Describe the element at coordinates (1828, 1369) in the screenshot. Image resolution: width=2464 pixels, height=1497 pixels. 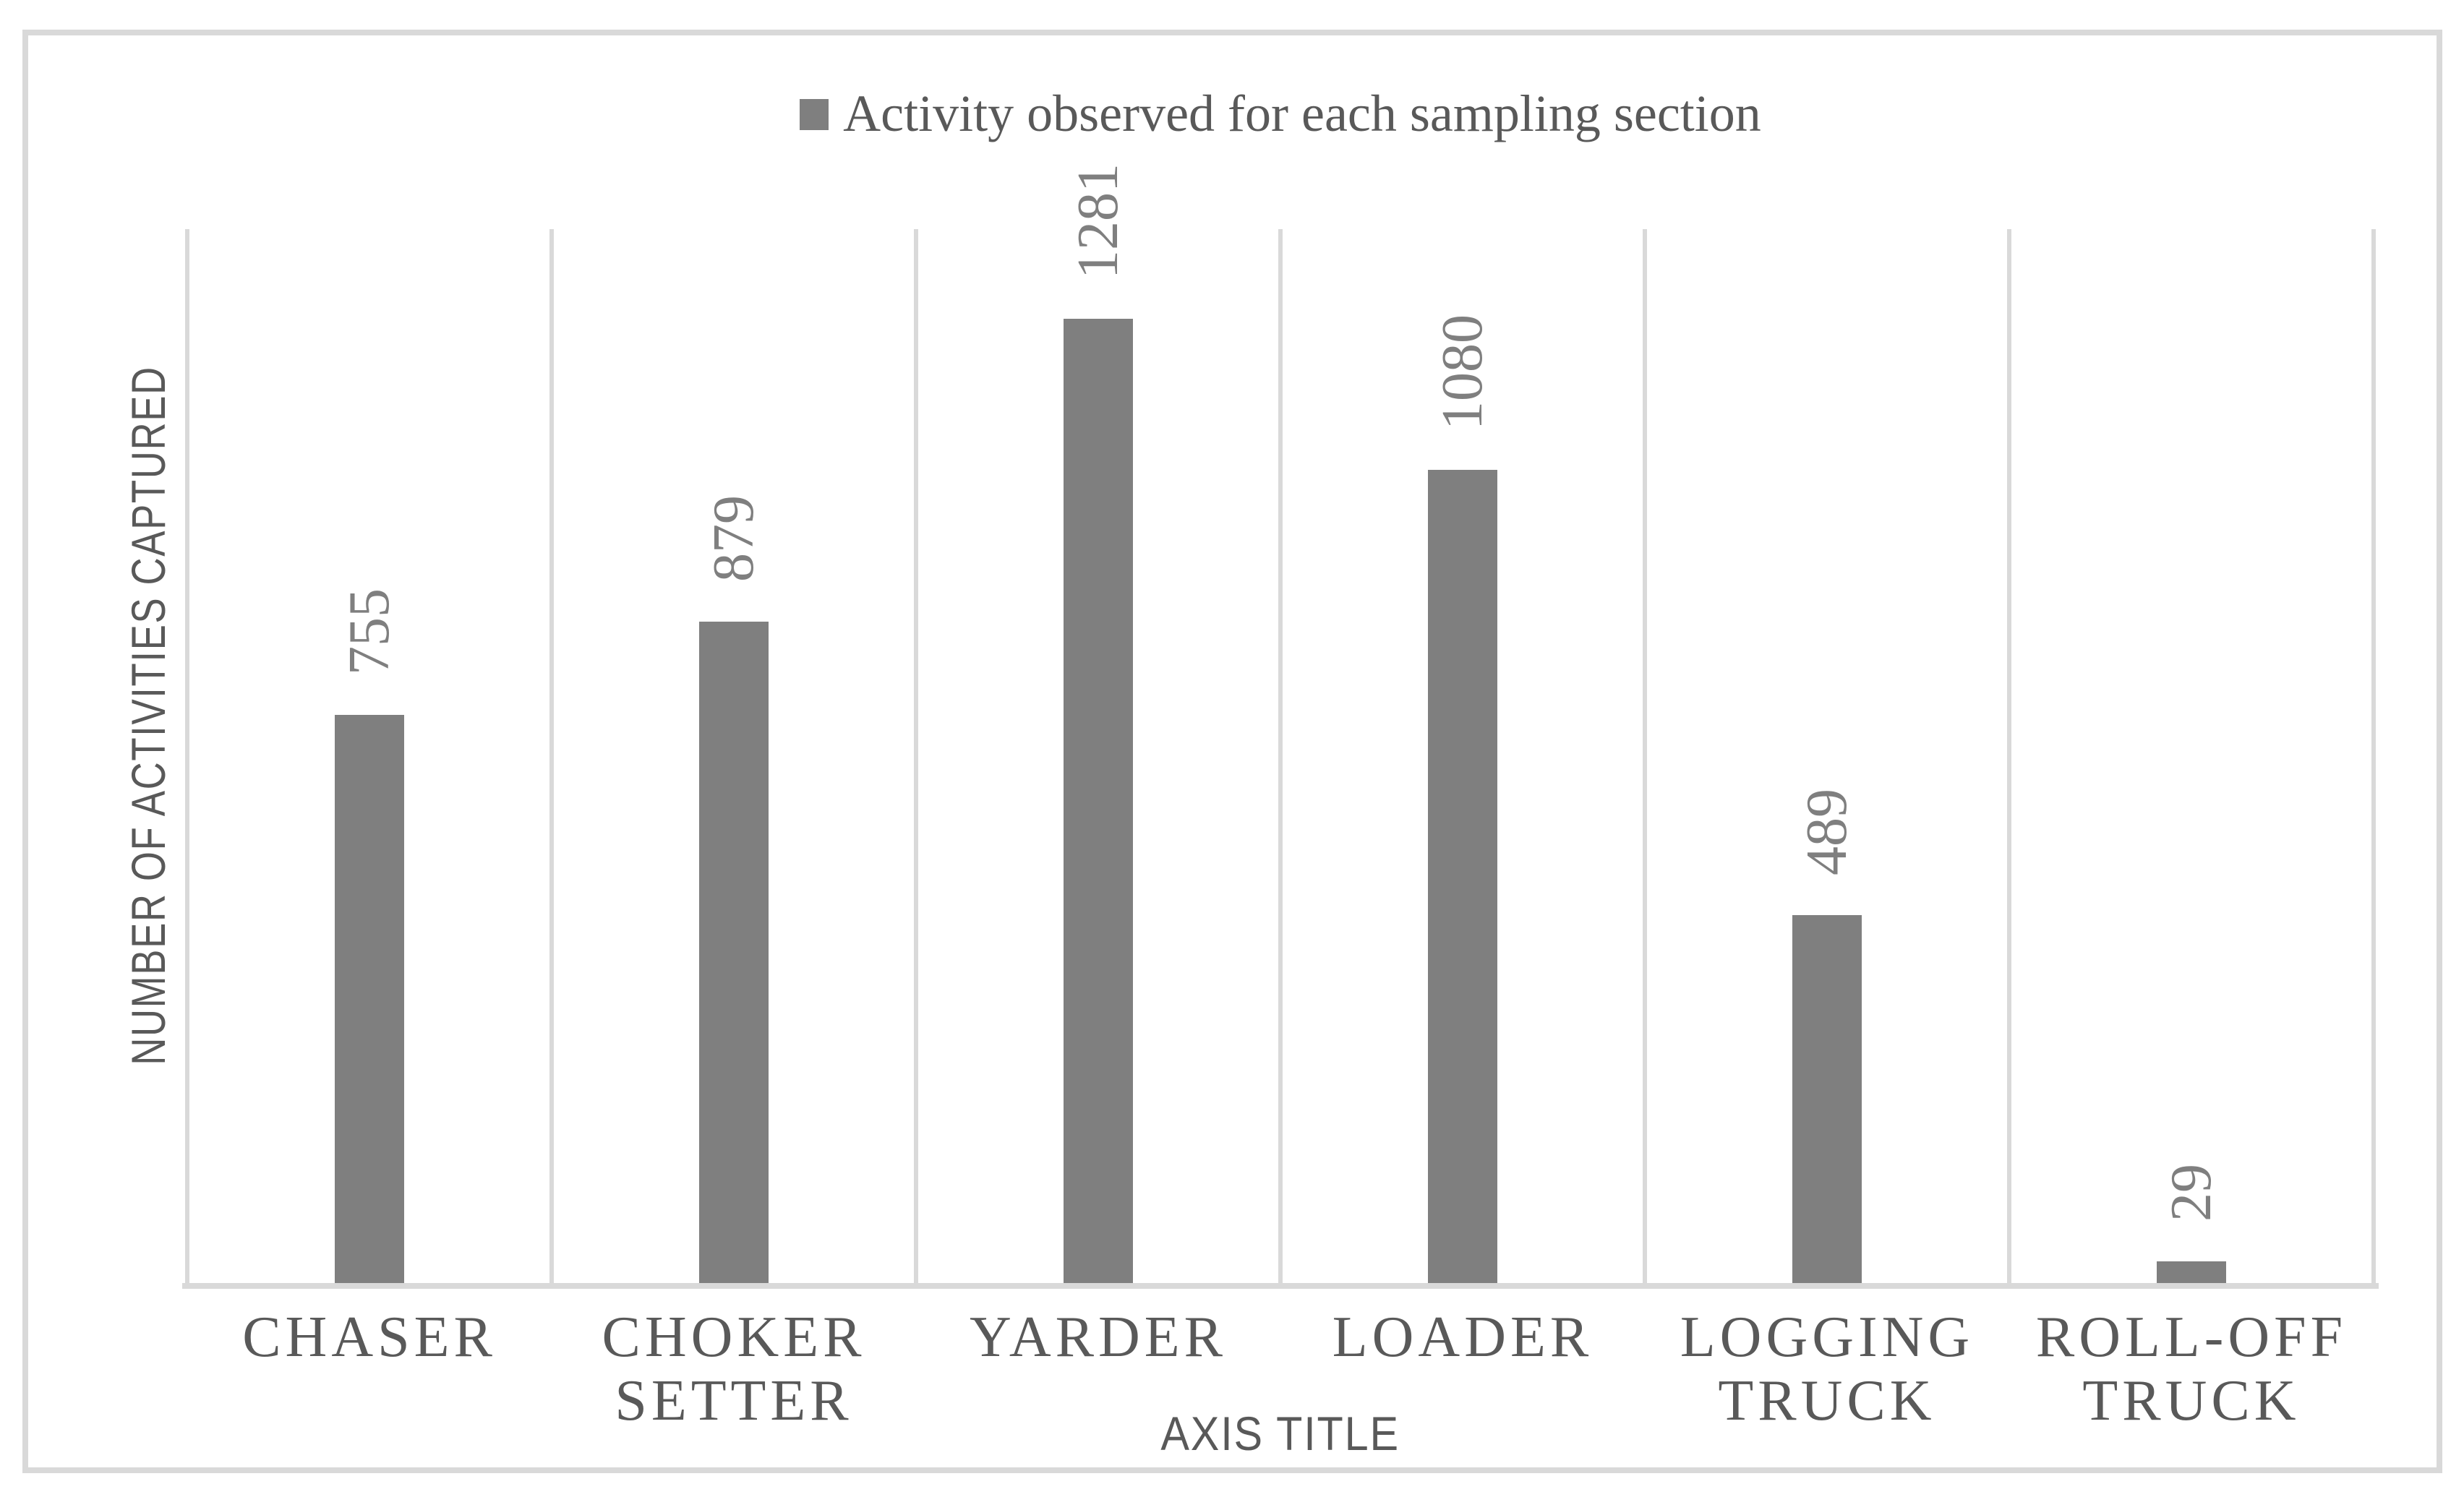
I see `category-label: LOGGING TRUCK` at that location.